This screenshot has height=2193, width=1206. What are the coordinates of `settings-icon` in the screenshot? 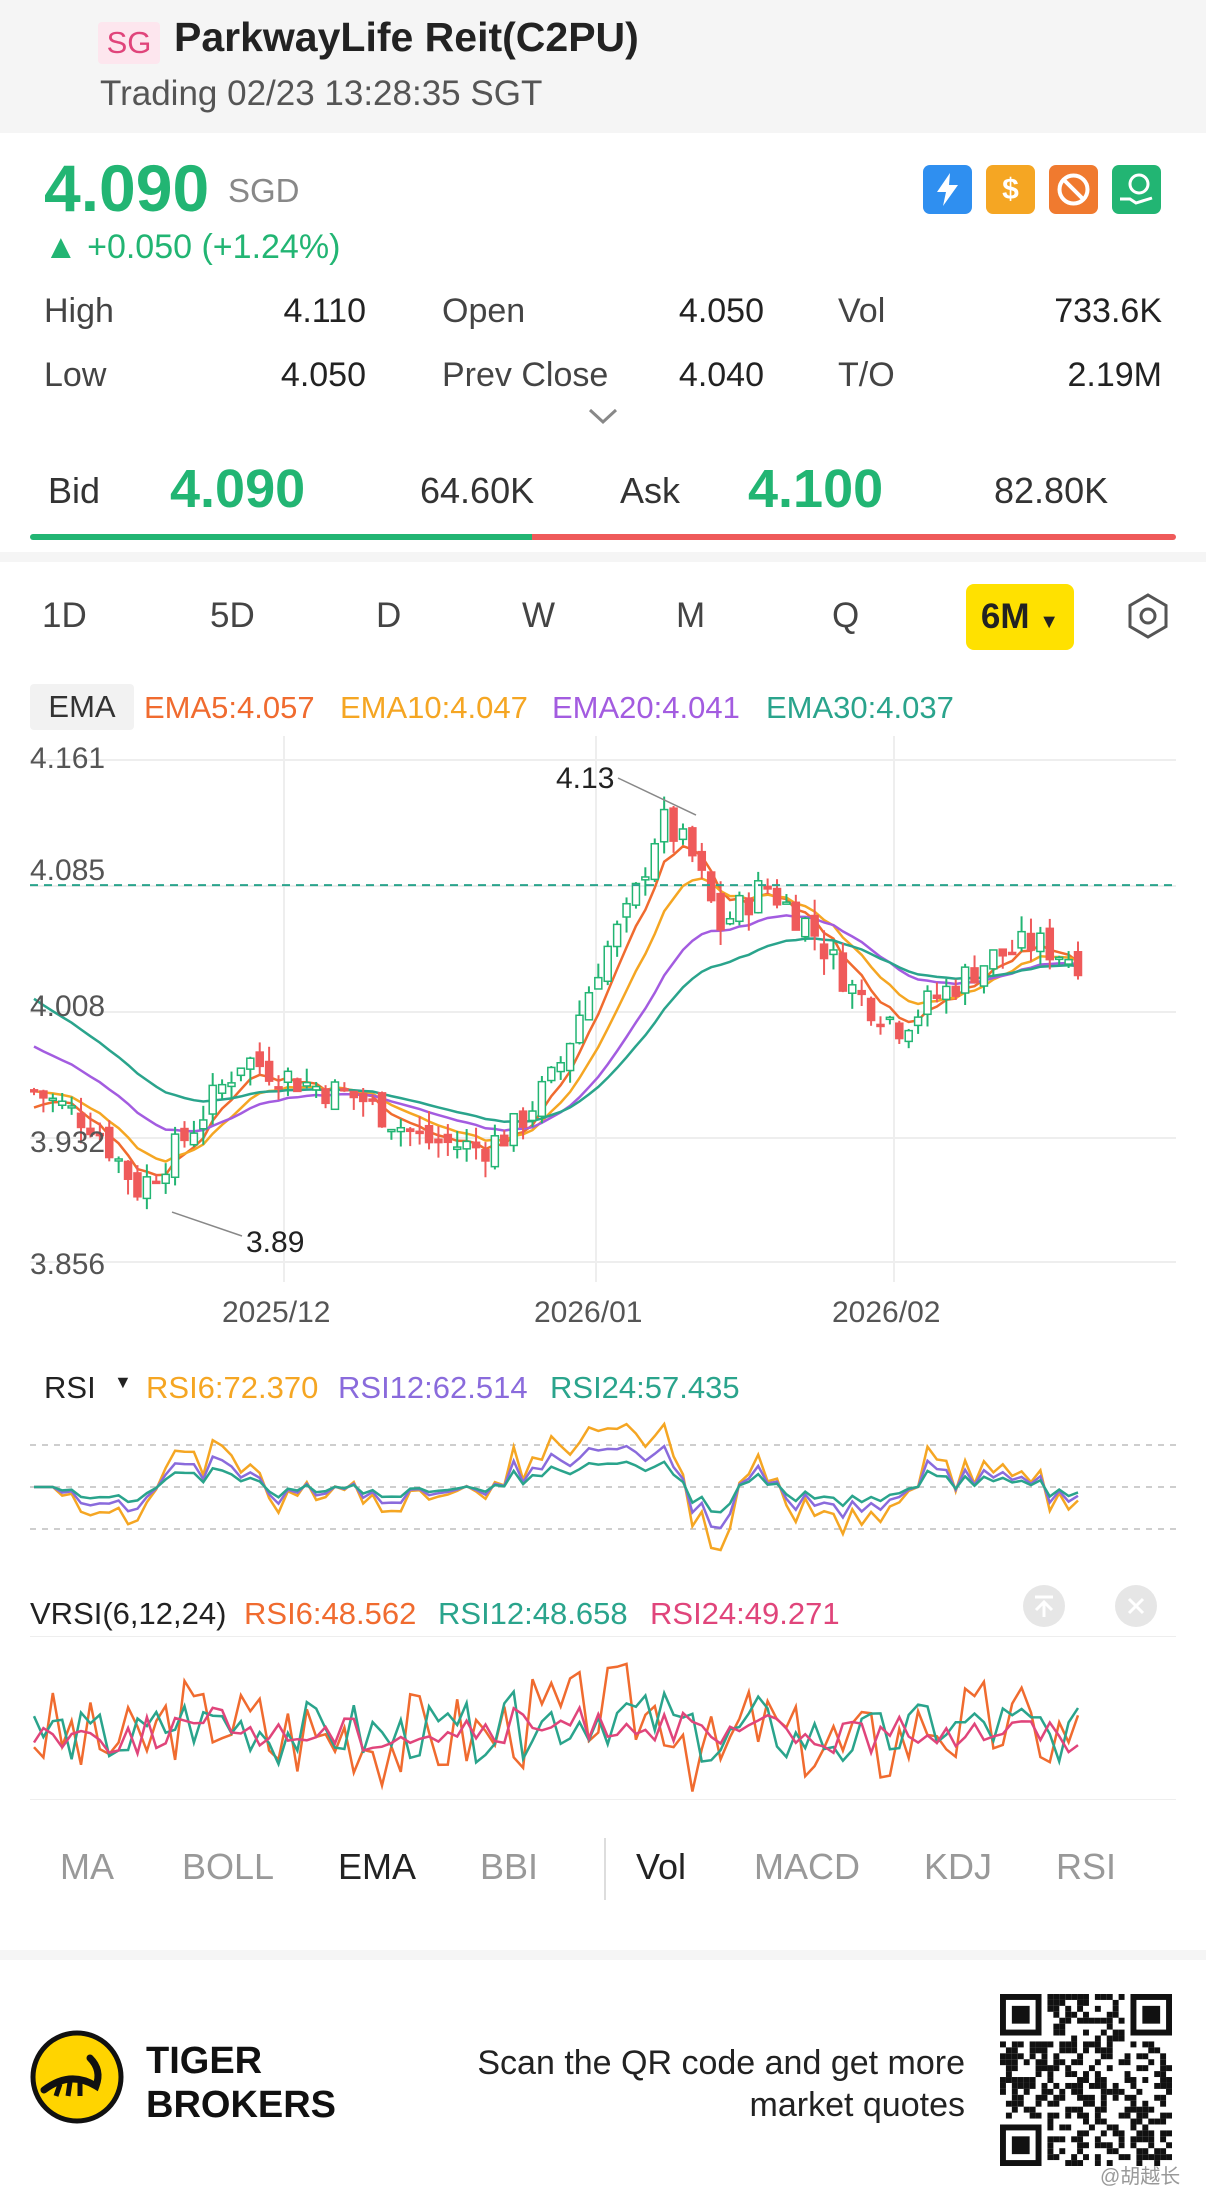 It's located at (1148, 616).